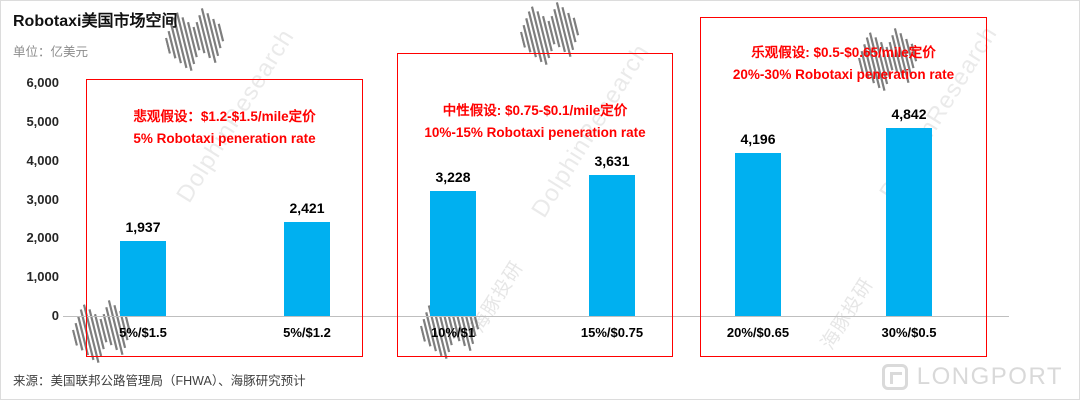 This screenshot has height=400, width=1080. What do you see at coordinates (42, 238) in the screenshot?
I see `y-tick-label: 2,000` at bounding box center [42, 238].